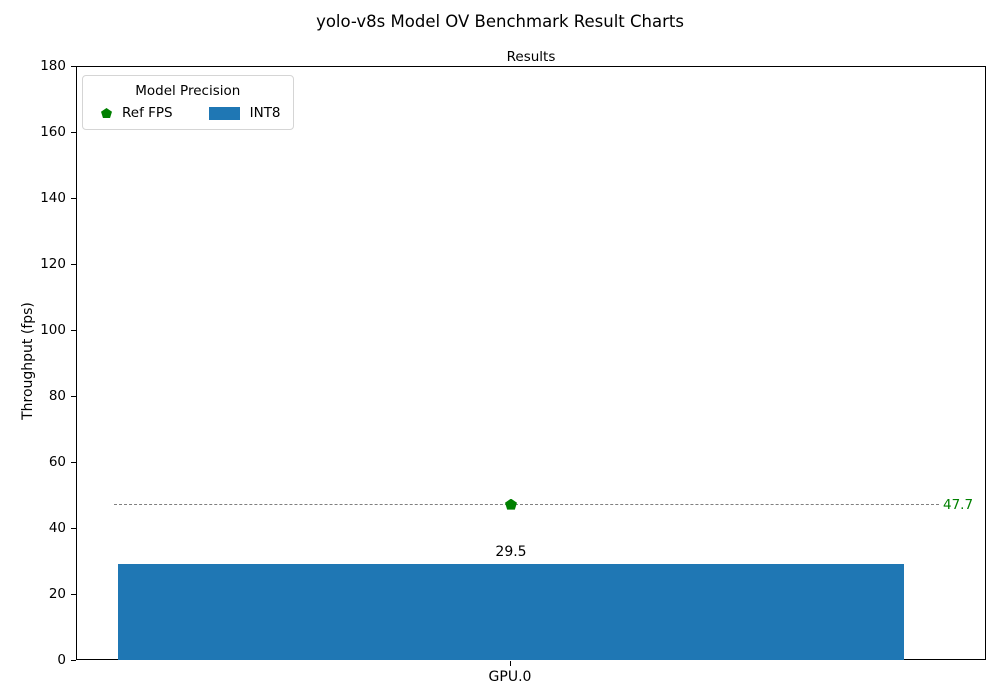 This screenshot has width=1000, height=700. I want to click on reference-fps-line, so click(526, 504).